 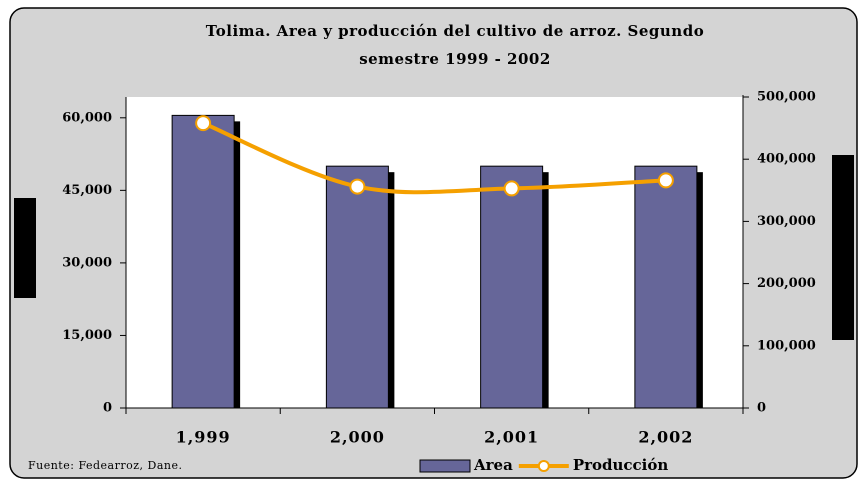 What do you see at coordinates (786, 97) in the screenshot?
I see `y2-tick-label: 500,000` at bounding box center [786, 97].